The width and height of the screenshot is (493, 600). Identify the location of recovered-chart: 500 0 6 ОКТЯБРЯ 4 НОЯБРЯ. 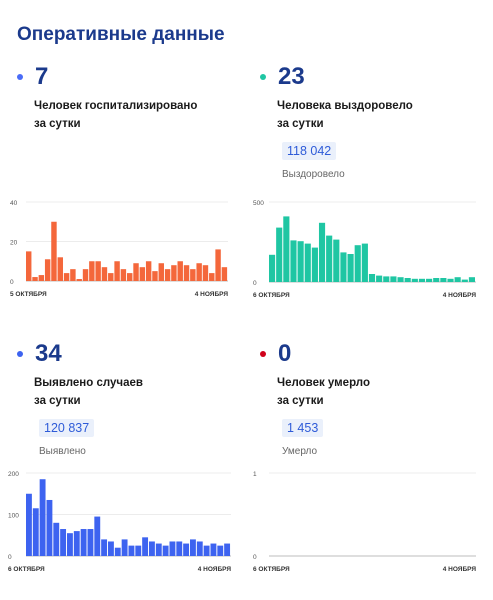
(365, 249).